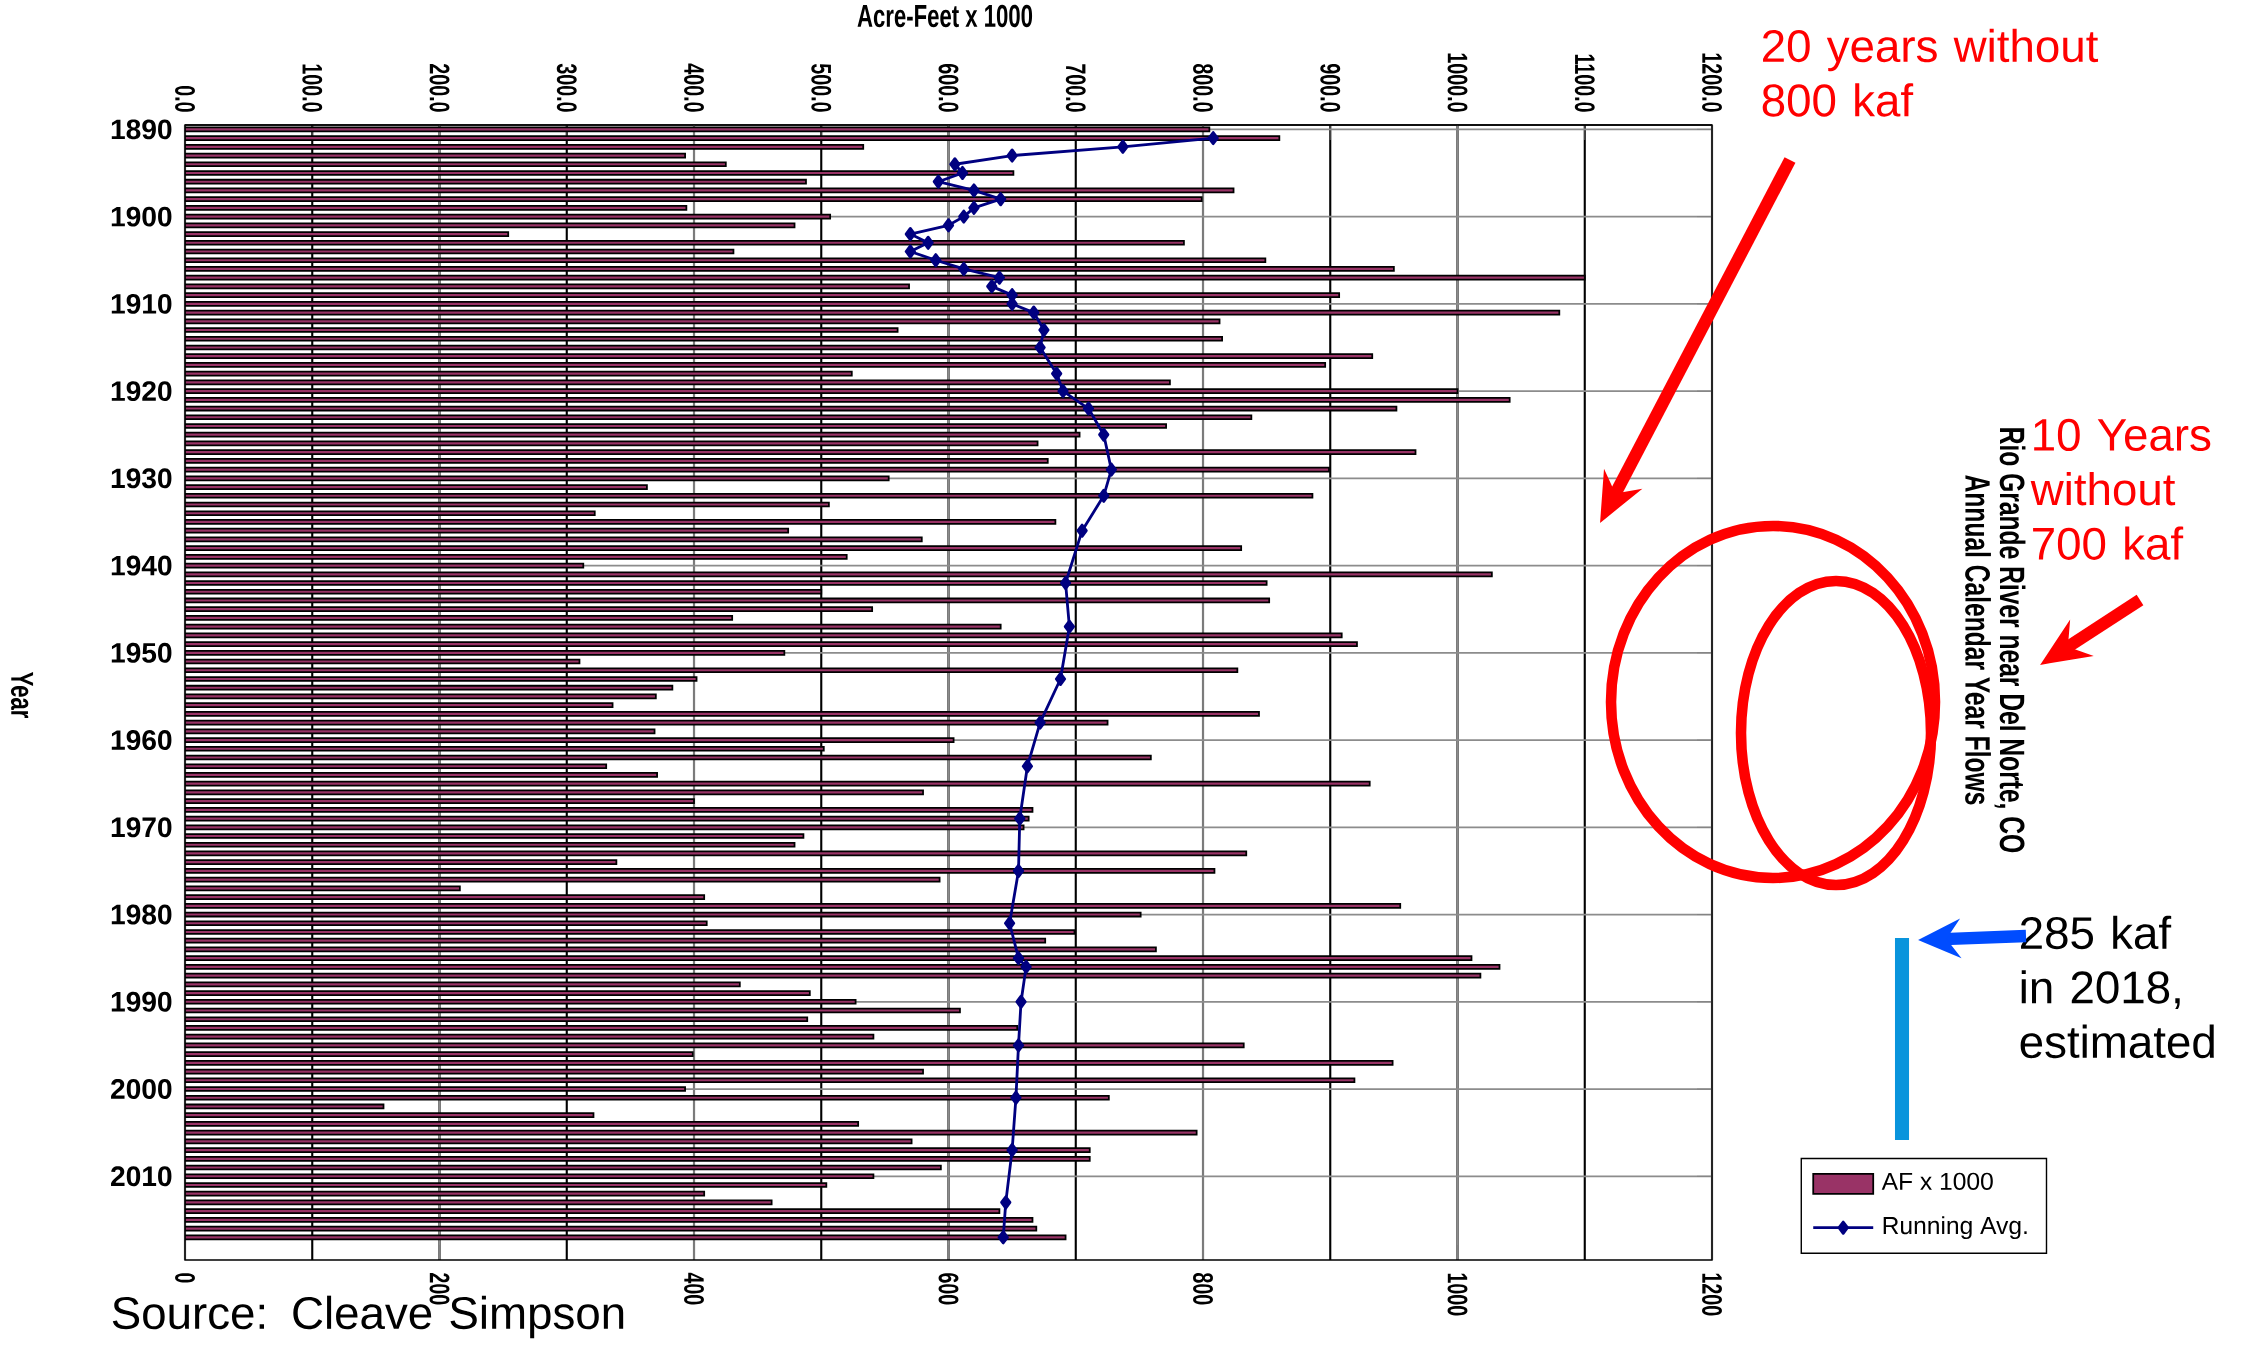 This screenshot has width=2245, height=1351. I want to click on text: Rio Grande River near Del Norte, CO, so click(2010, 640).